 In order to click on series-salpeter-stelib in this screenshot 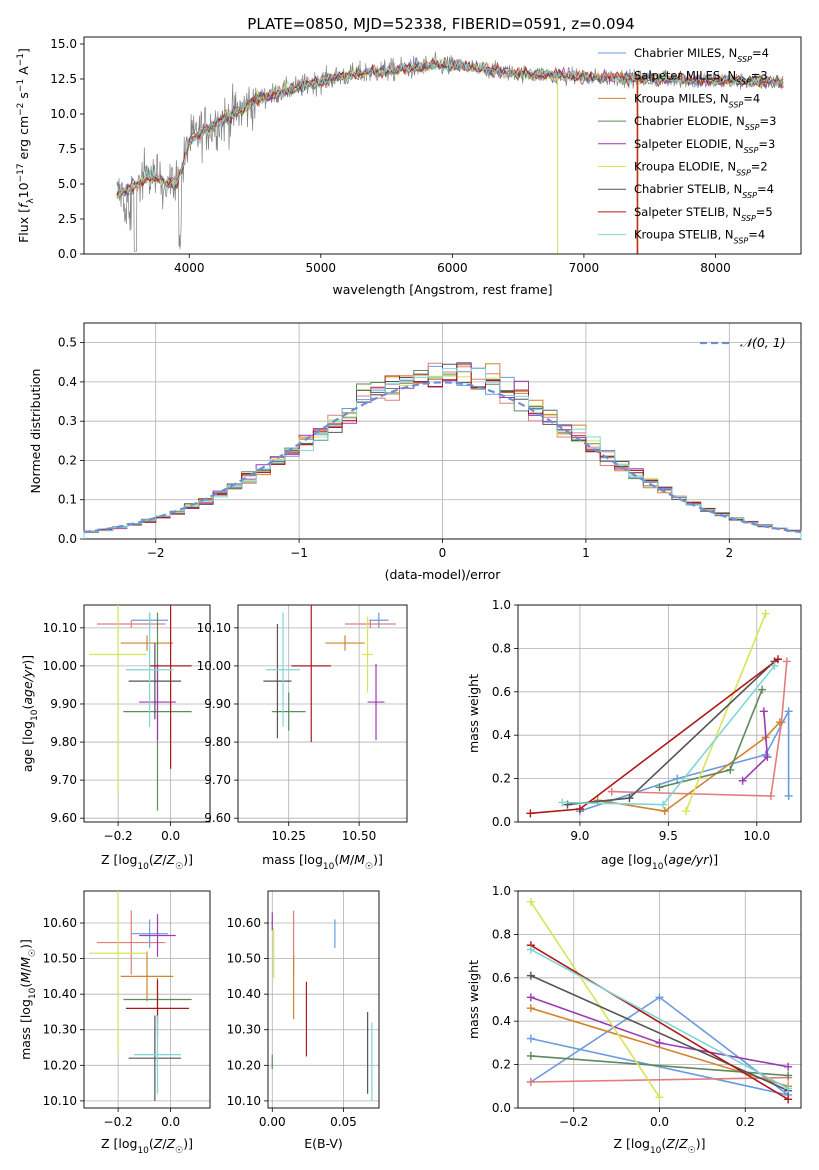, I will do `click(654, 736)`.